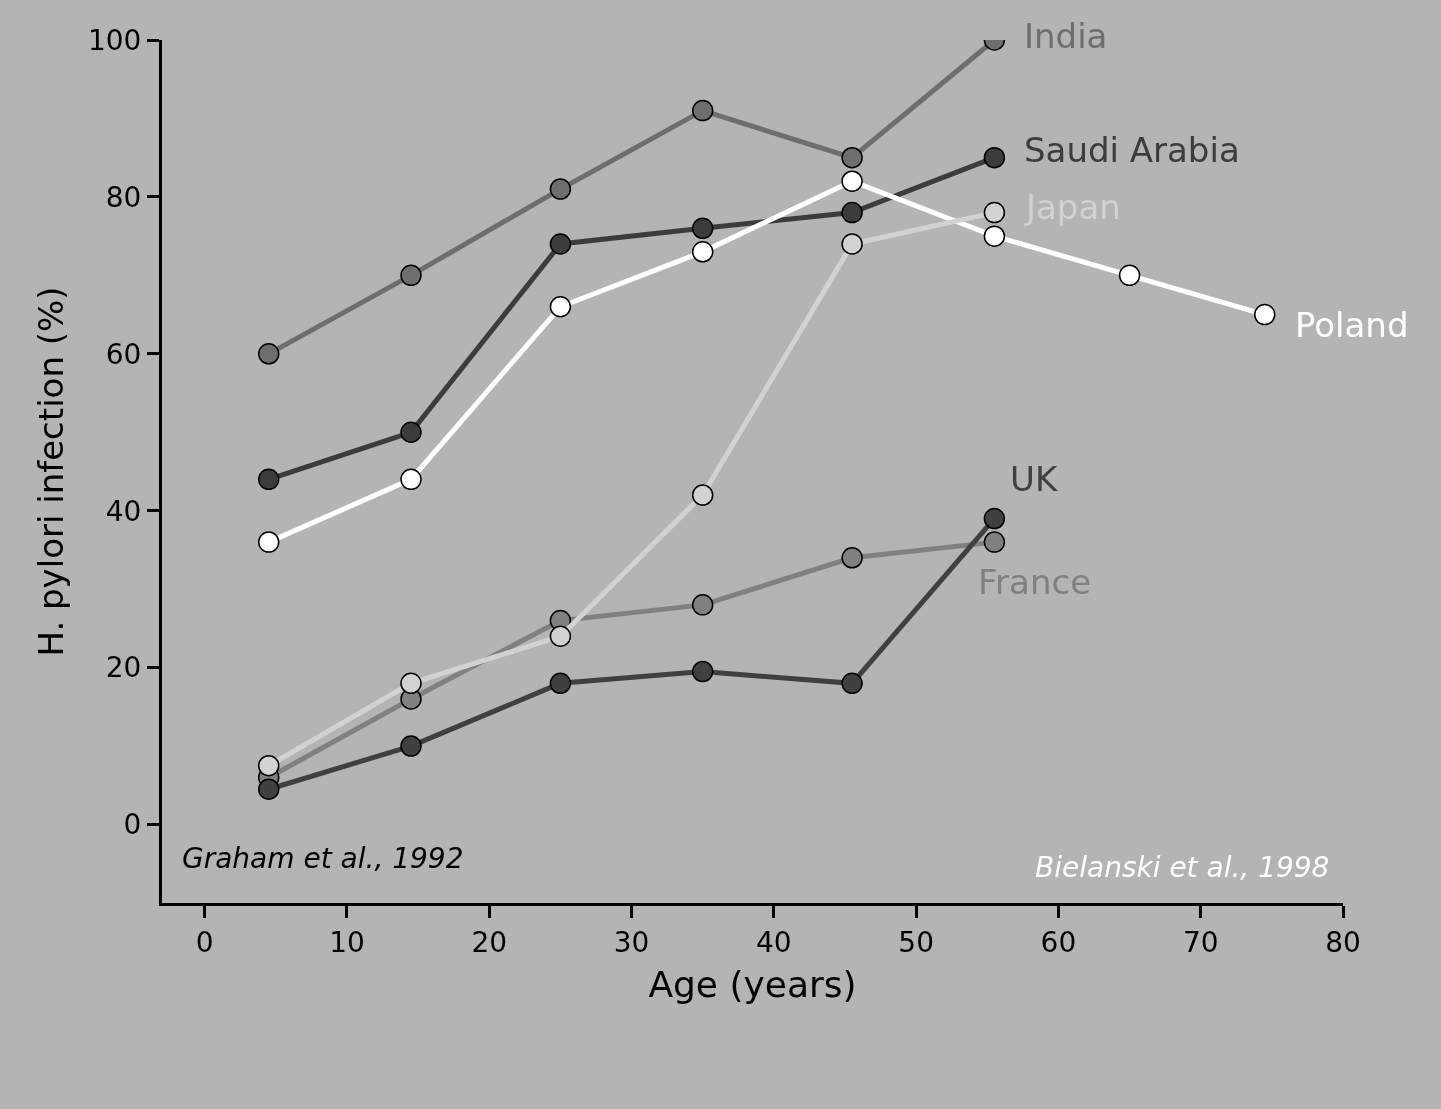  I want to click on annotation: Bielanski et al., 1998, so click(1182, 867).